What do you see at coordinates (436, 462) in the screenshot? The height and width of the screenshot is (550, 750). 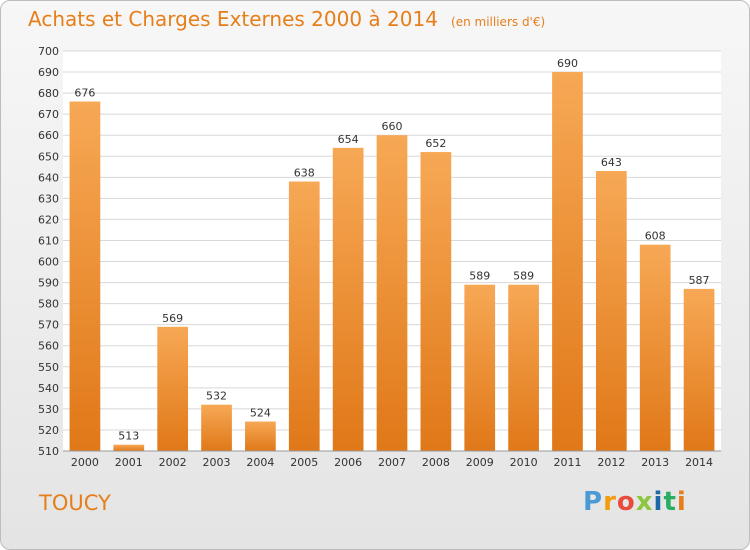 I see `x-tick-label: 2008` at bounding box center [436, 462].